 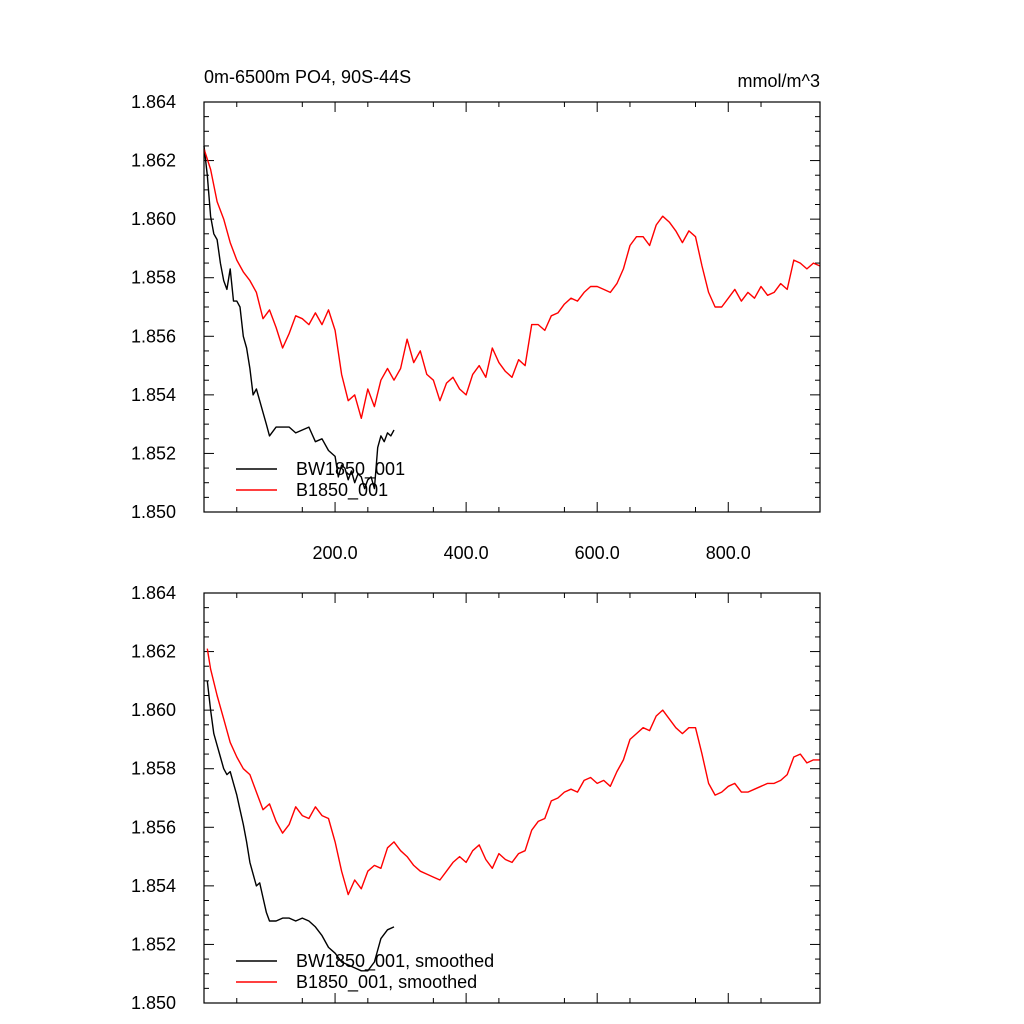 What do you see at coordinates (342, 490) in the screenshot?
I see `legend-label: B1850_001` at bounding box center [342, 490].